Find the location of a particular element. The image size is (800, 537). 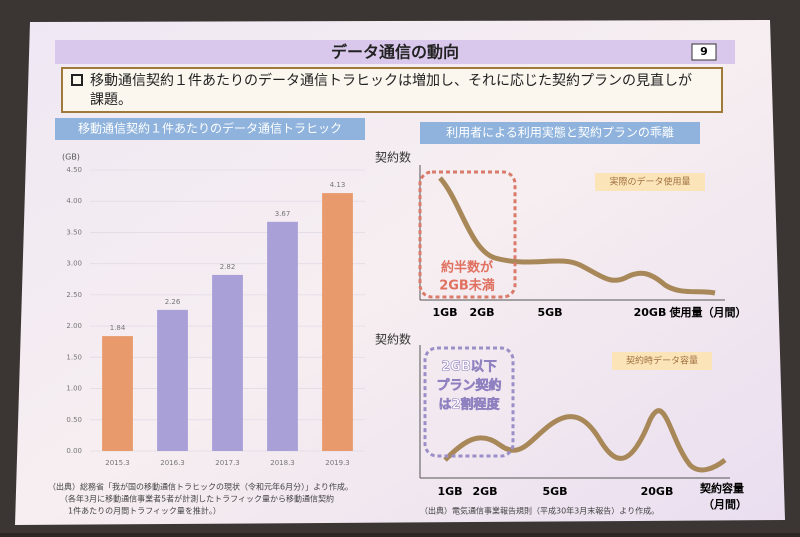

upper-legend: 実際のデータ使用量 is located at coordinates (649, 182).